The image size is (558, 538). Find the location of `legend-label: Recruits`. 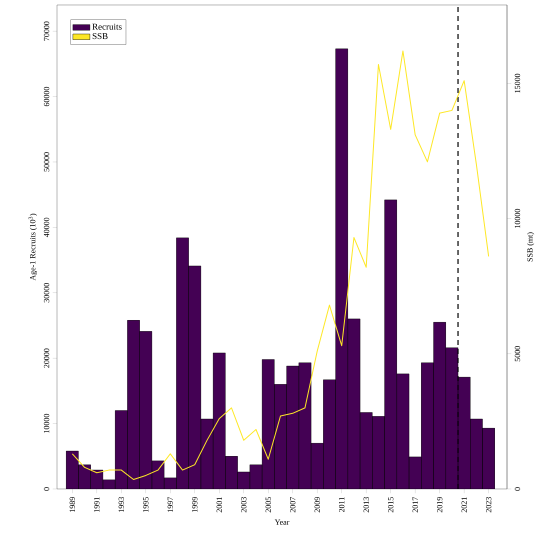

legend-label: Recruits is located at coordinates (107, 27).